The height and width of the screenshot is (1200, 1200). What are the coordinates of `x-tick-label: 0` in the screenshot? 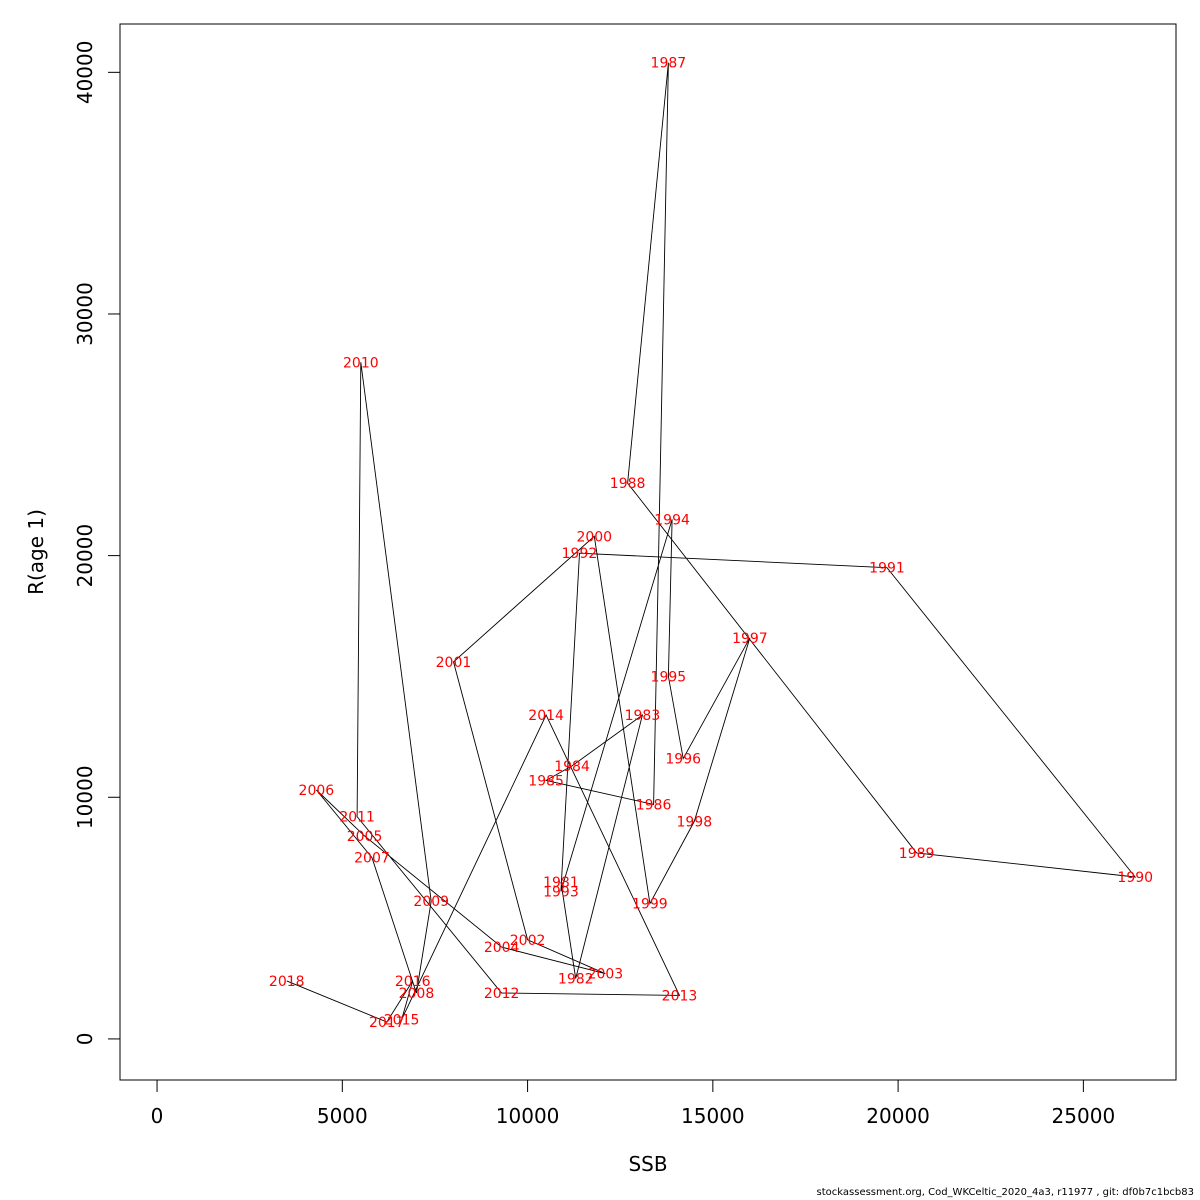 It's located at (157, 1116).